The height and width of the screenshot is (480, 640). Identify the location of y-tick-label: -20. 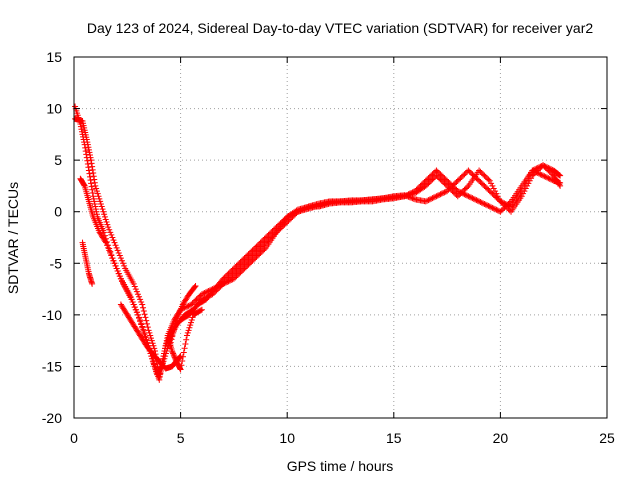
(52, 418).